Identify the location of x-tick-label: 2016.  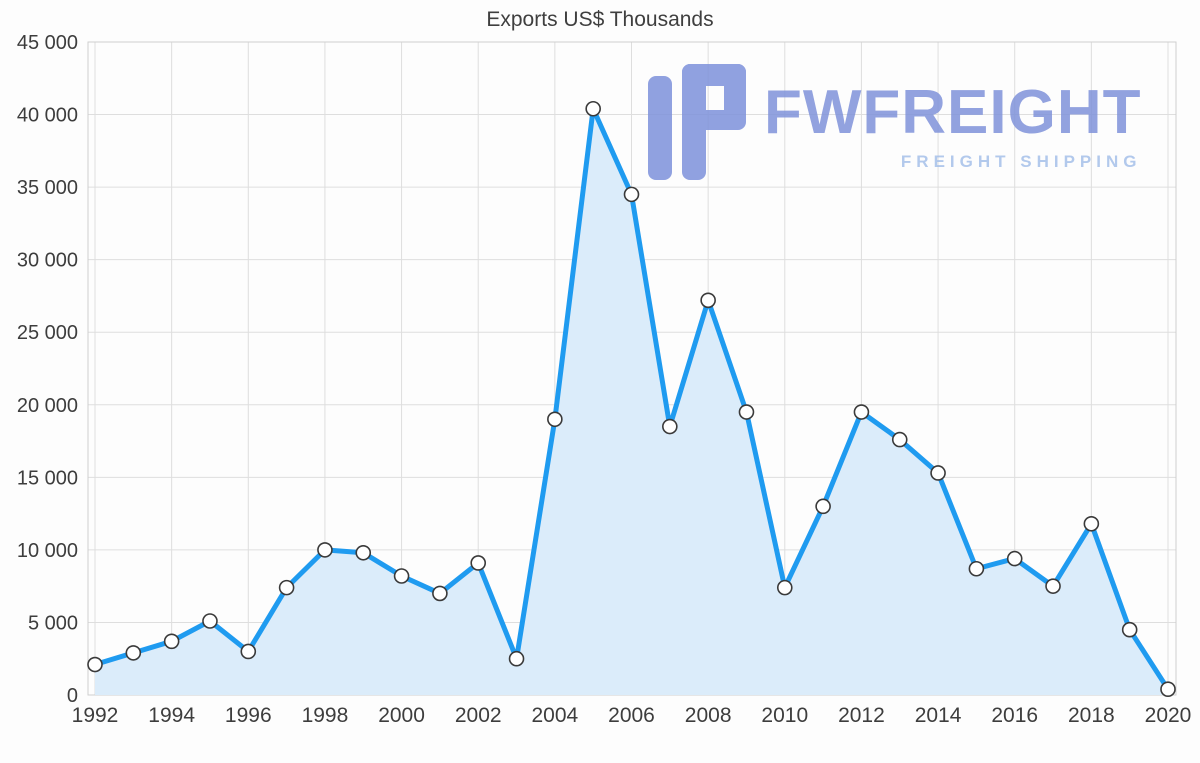
(1014, 715).